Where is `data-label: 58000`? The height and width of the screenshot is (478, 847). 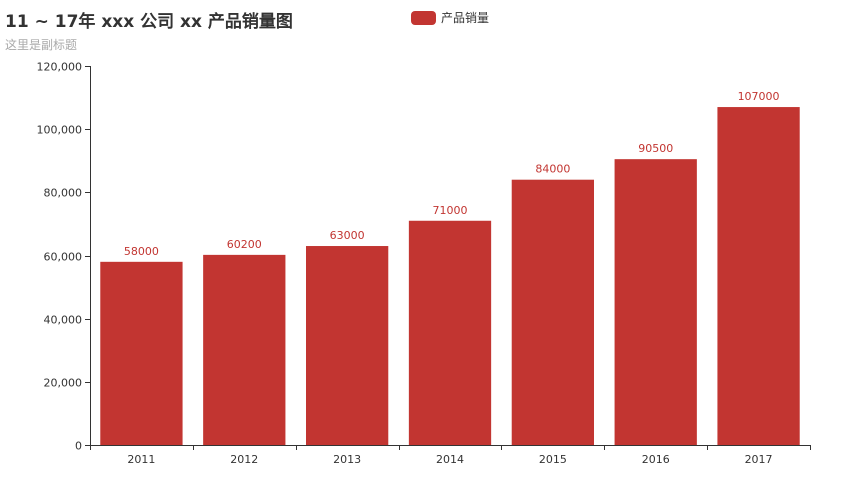
data-label: 58000 is located at coordinates (141, 251).